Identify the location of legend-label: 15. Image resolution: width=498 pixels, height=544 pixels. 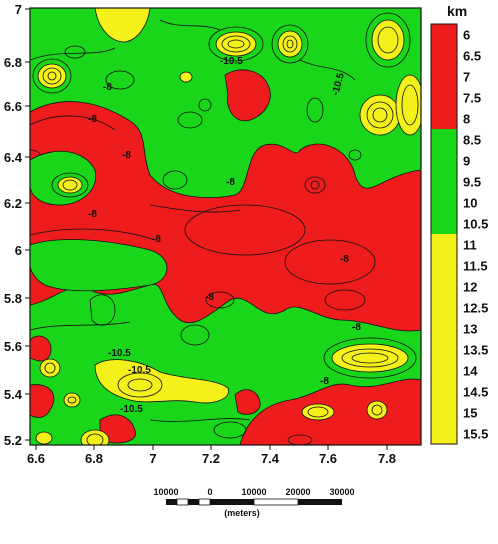
(470, 413).